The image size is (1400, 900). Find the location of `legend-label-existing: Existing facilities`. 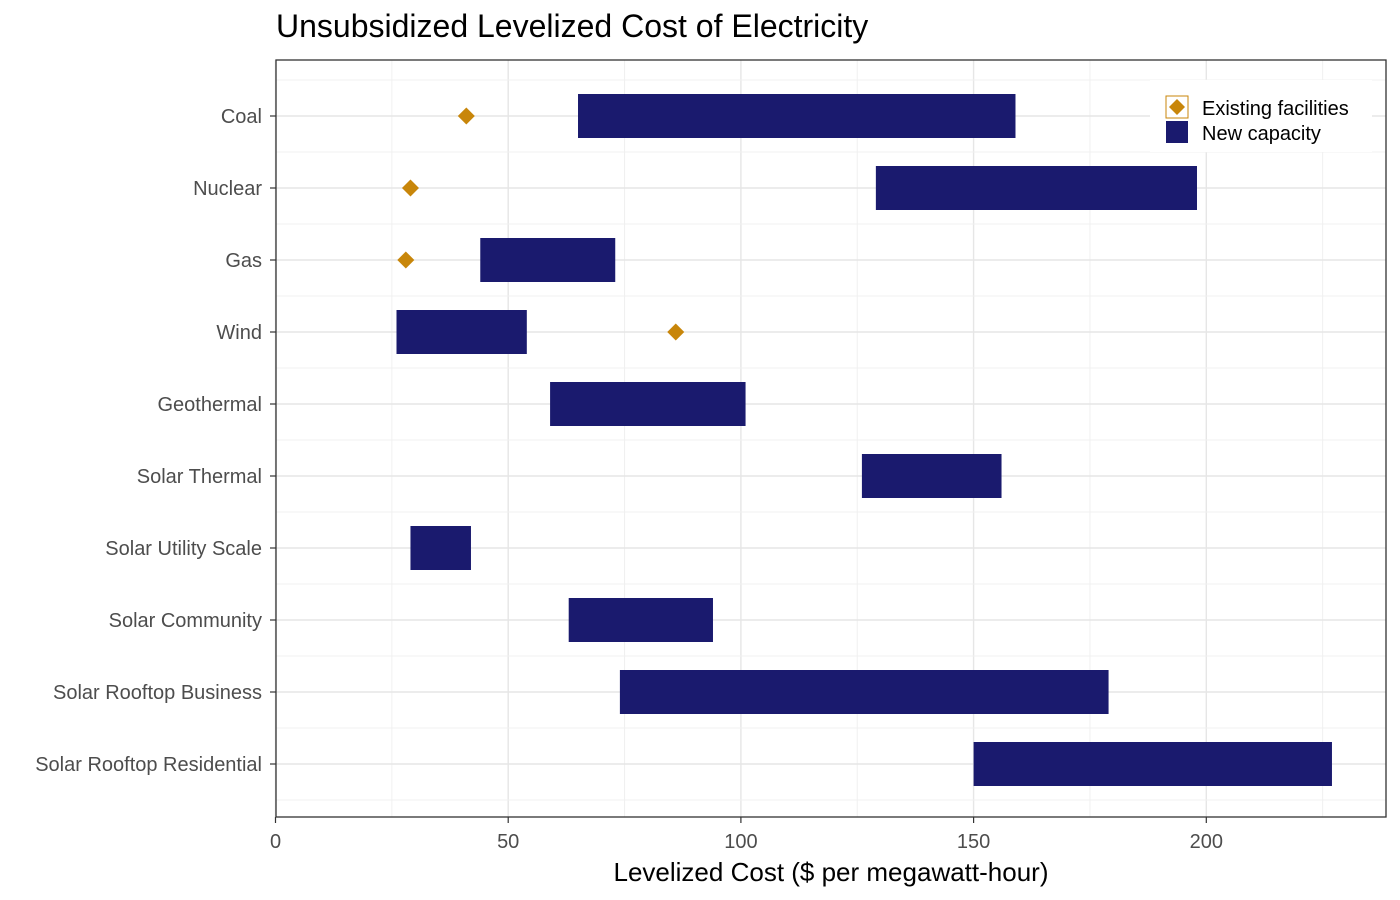

legend-label-existing: Existing facilities is located at coordinates (1275, 109).